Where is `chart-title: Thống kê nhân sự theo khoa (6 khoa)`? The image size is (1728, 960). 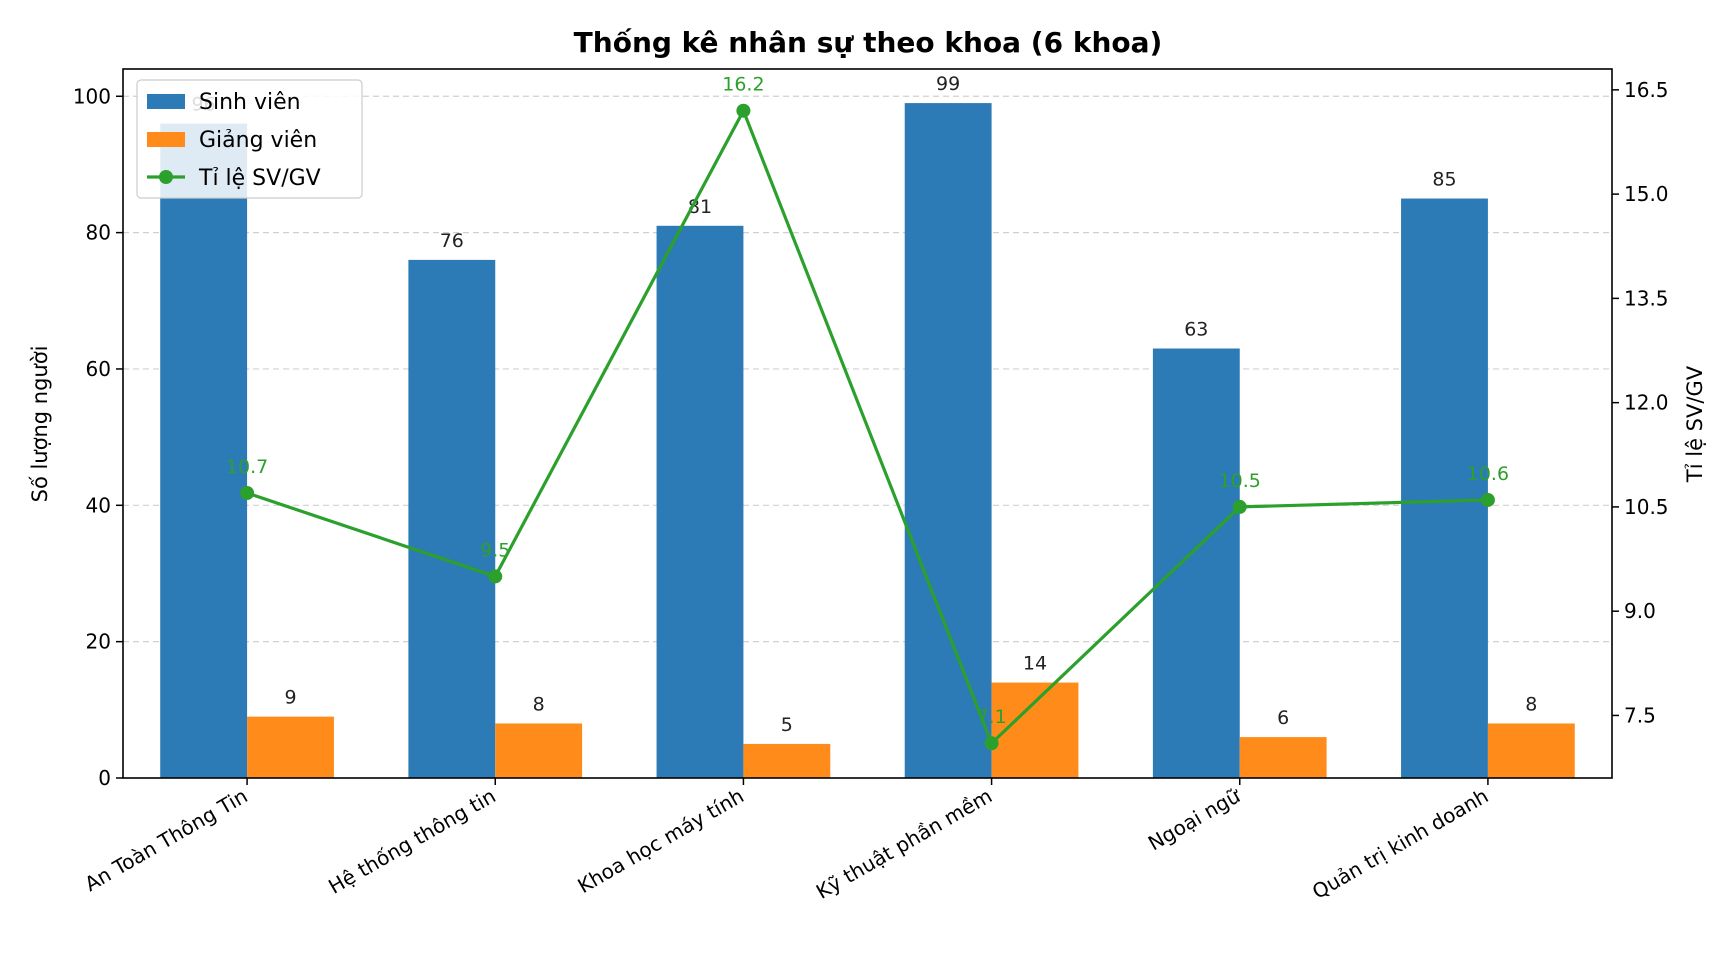
chart-title: Thống kê nhân sự theo khoa (6 khoa) is located at coordinates (868, 42).